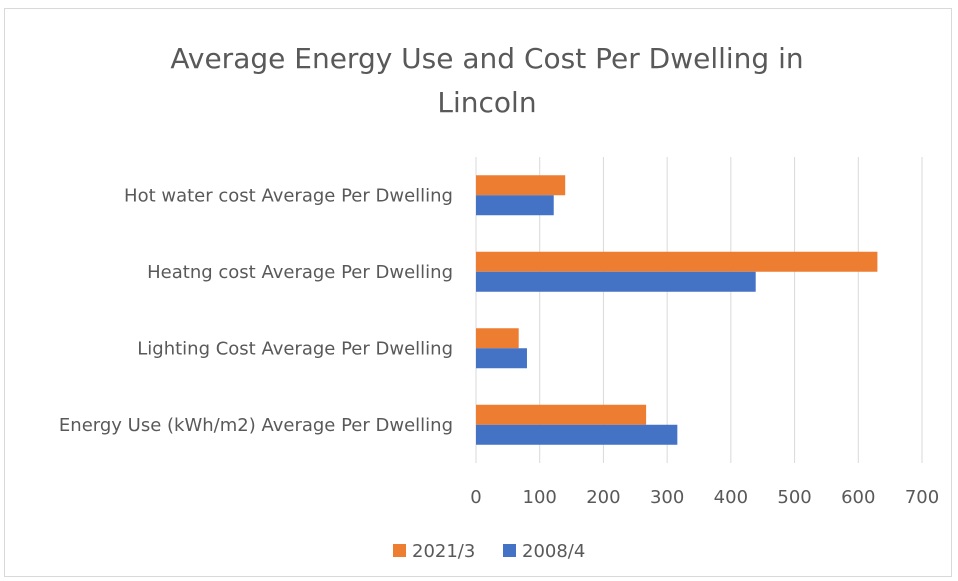 The image size is (958, 581). Describe the element at coordinates (667, 497) in the screenshot. I see `x-tick-label: 300` at that location.